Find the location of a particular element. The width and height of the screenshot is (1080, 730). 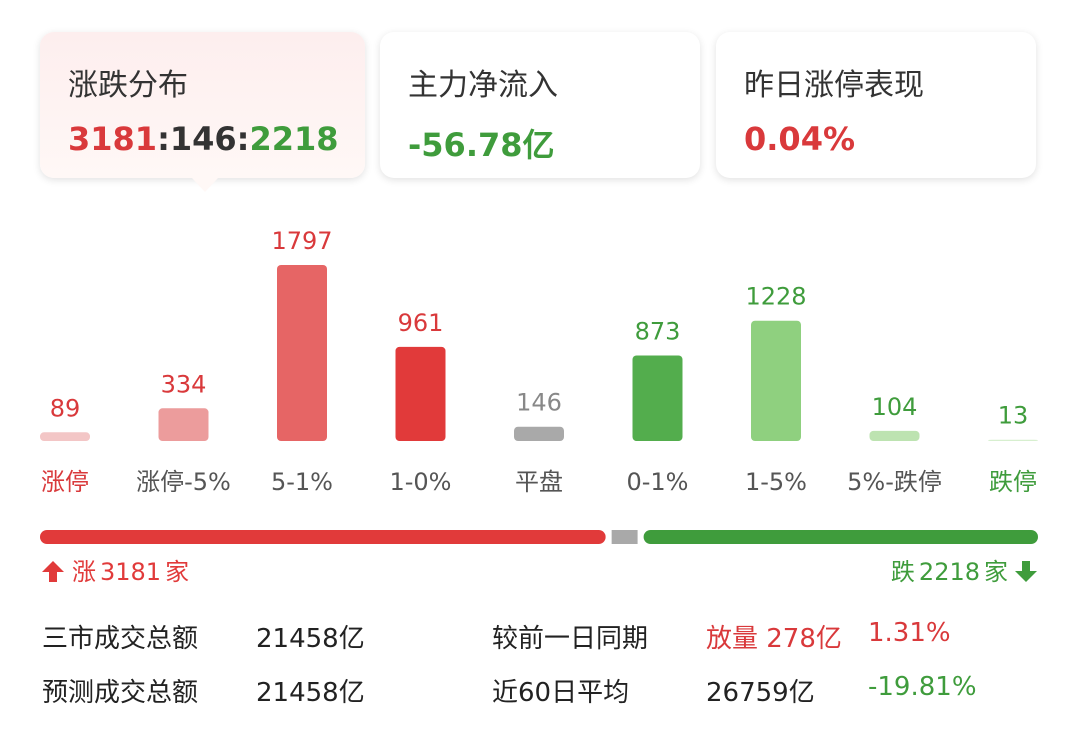

card-value-part: 146 is located at coordinates (203, 139).